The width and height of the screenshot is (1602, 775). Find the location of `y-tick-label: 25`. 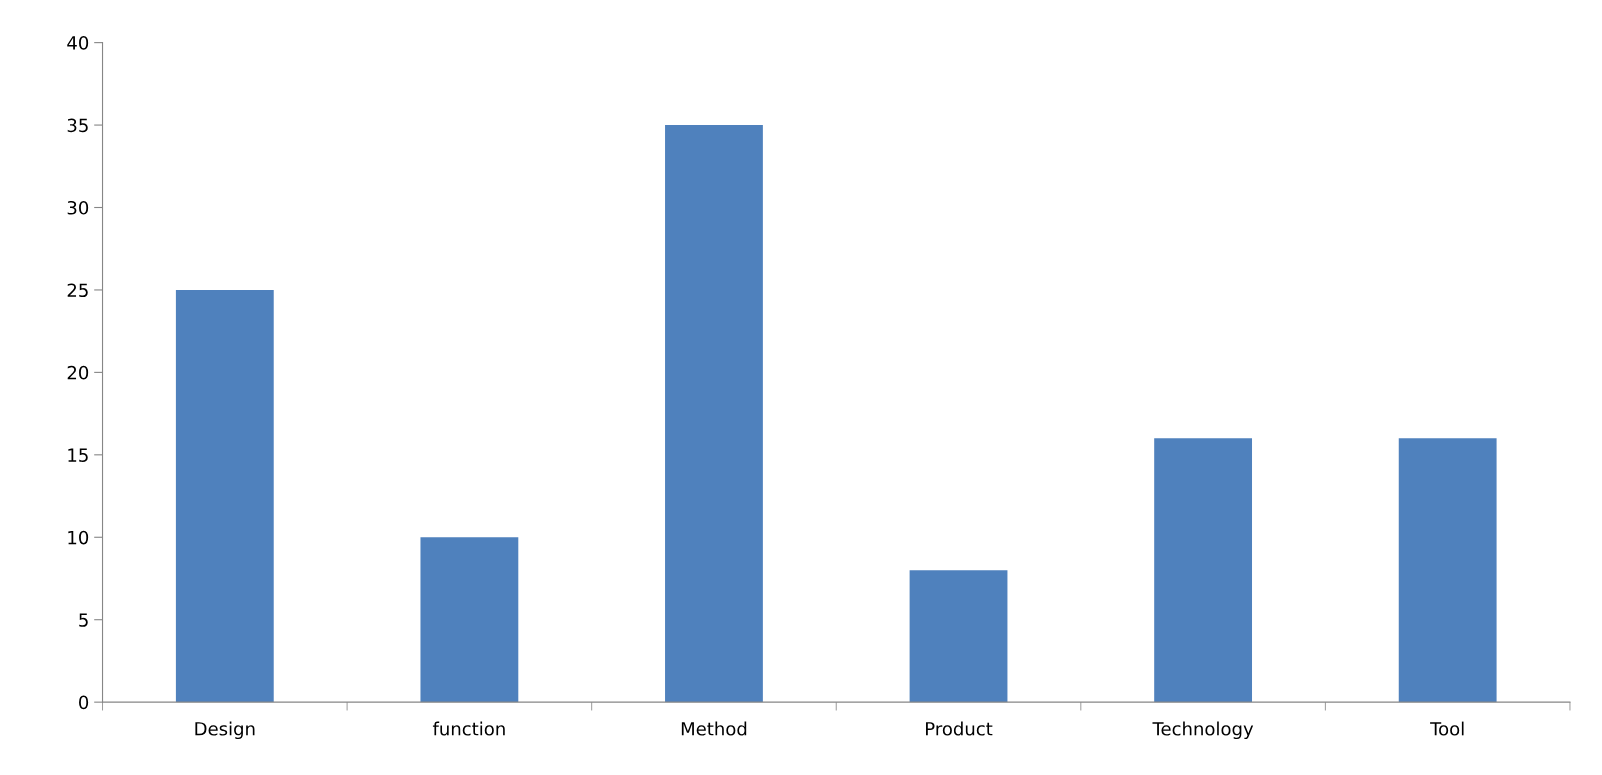

y-tick-label: 25 is located at coordinates (77, 290).